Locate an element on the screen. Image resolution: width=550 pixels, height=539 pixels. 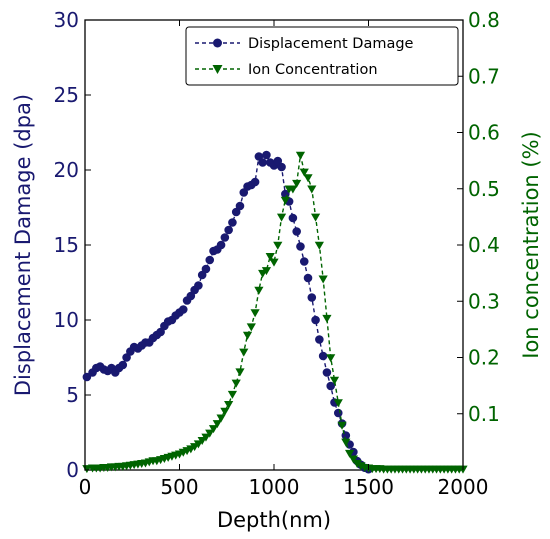
right-y-axis-title: Ion concentration (%) is located at coordinates (531, 244).